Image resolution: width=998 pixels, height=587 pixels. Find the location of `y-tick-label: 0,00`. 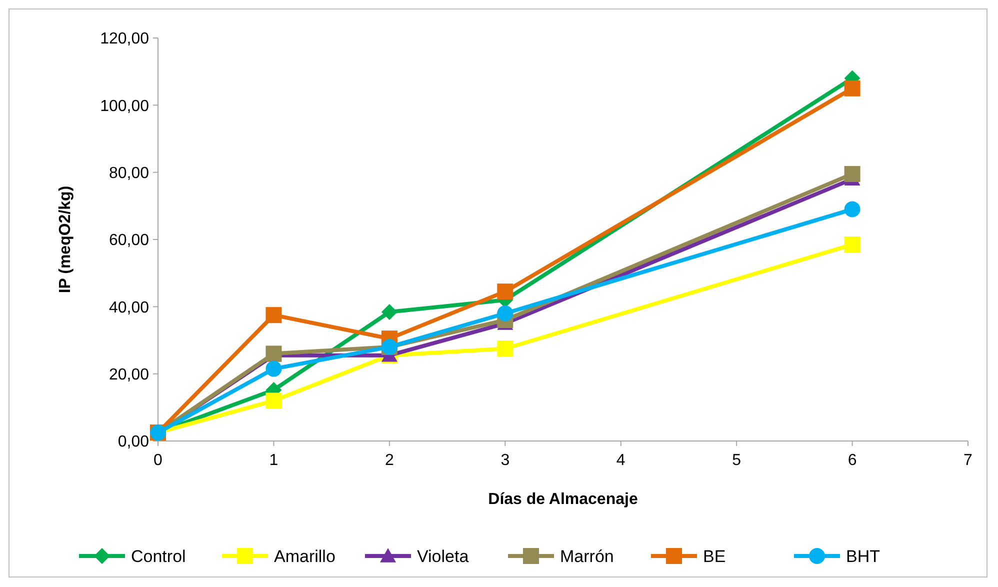

y-tick-label: 0,00 is located at coordinates (134, 442).